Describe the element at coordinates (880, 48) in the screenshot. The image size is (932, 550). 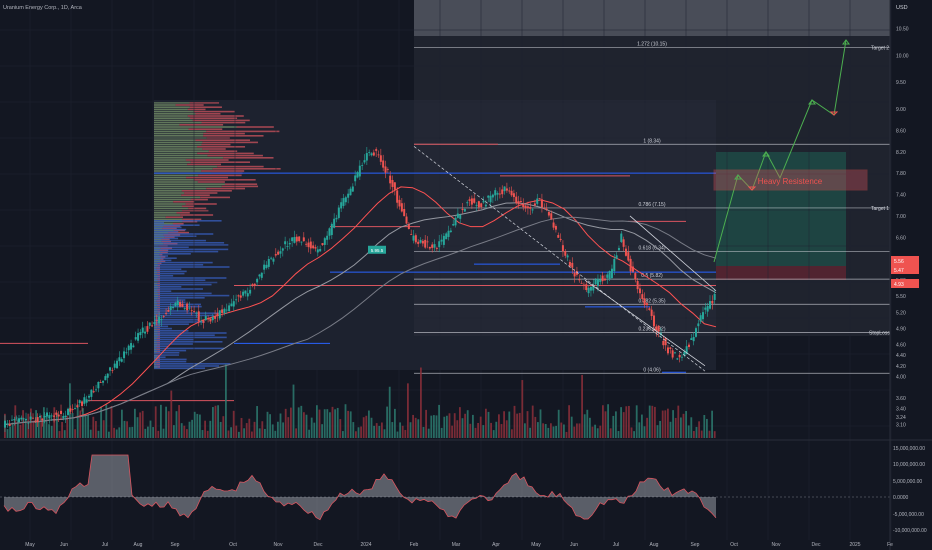
I see `target-2-label: Target 2` at that location.